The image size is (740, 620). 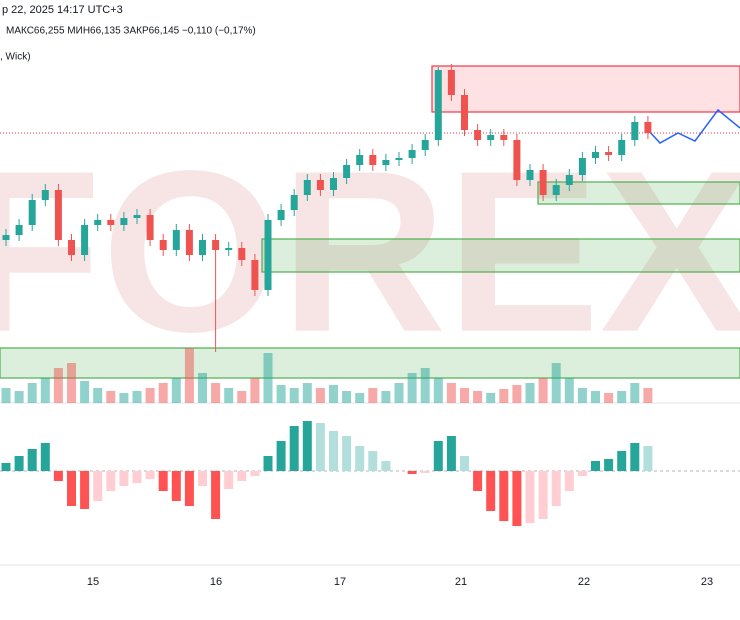 I want to click on support-zone, so click(x=638, y=193).